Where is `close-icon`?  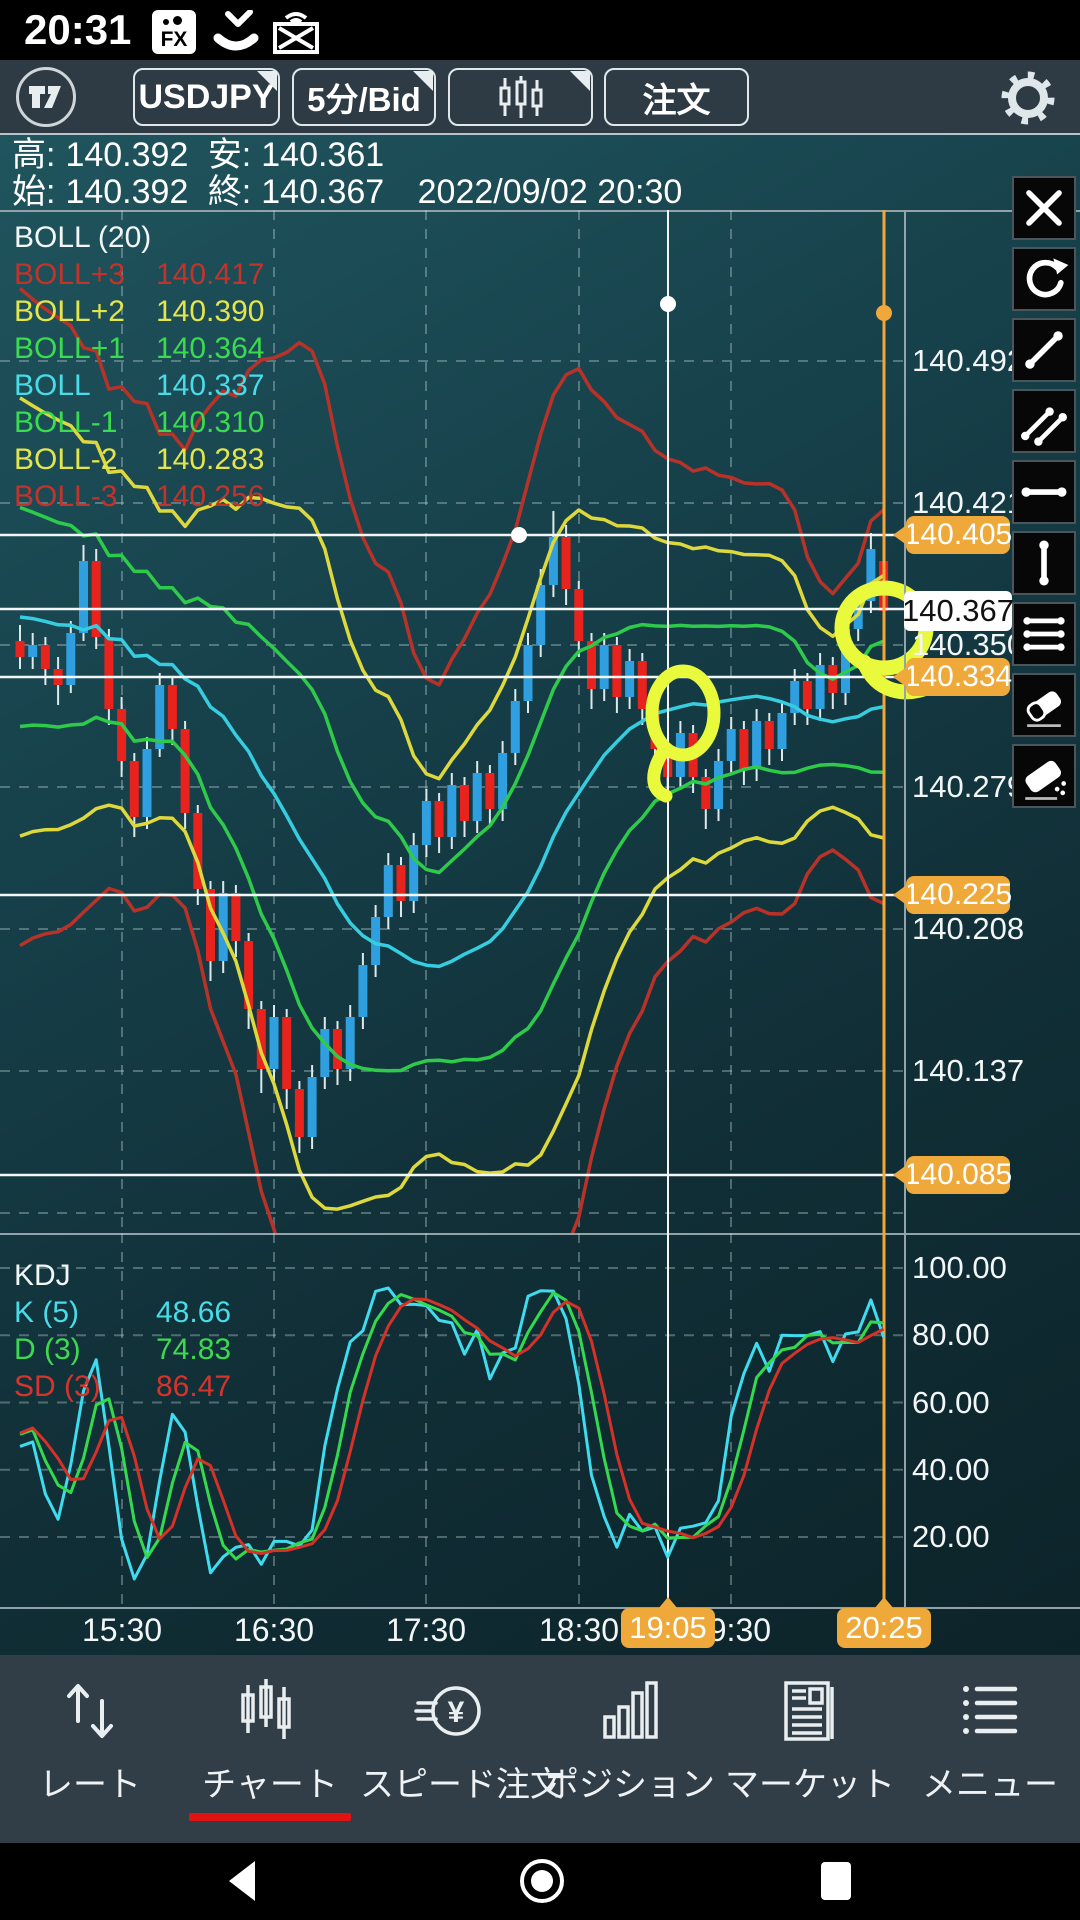
close-icon is located at coordinates (1044, 208).